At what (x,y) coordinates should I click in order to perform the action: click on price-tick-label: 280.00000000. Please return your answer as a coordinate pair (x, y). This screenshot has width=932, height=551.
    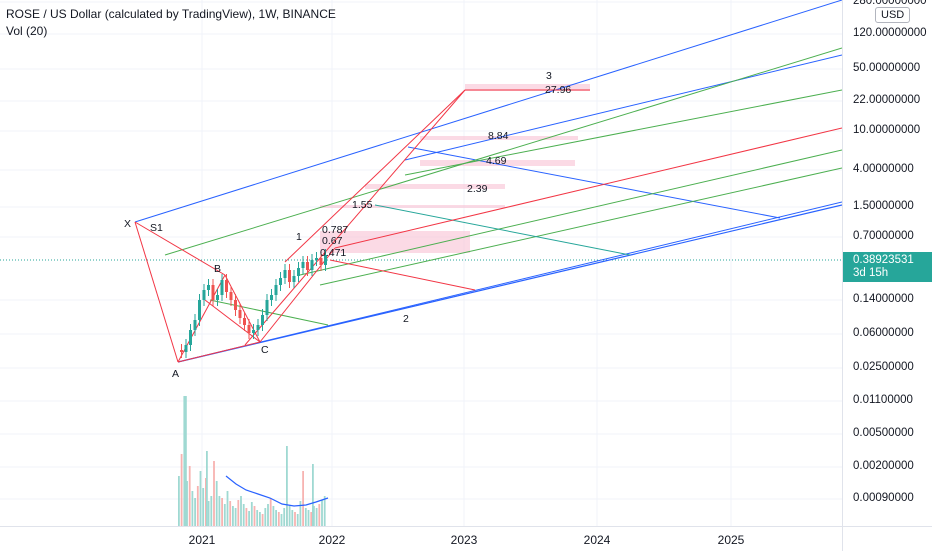
    Looking at the image, I should click on (890, 3).